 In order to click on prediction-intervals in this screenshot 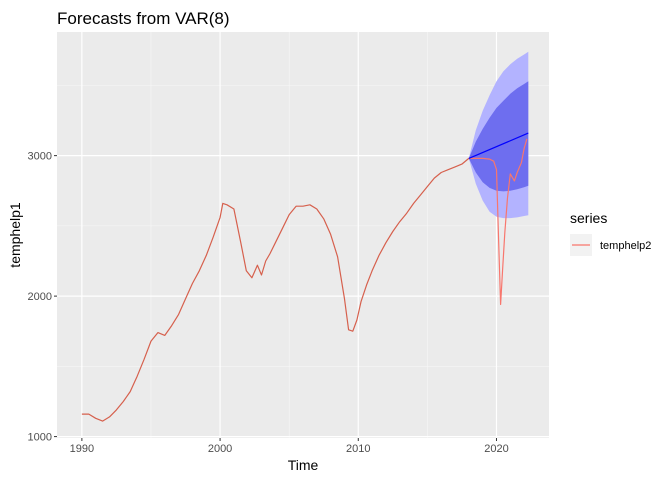, I will do `click(498, 135)`.